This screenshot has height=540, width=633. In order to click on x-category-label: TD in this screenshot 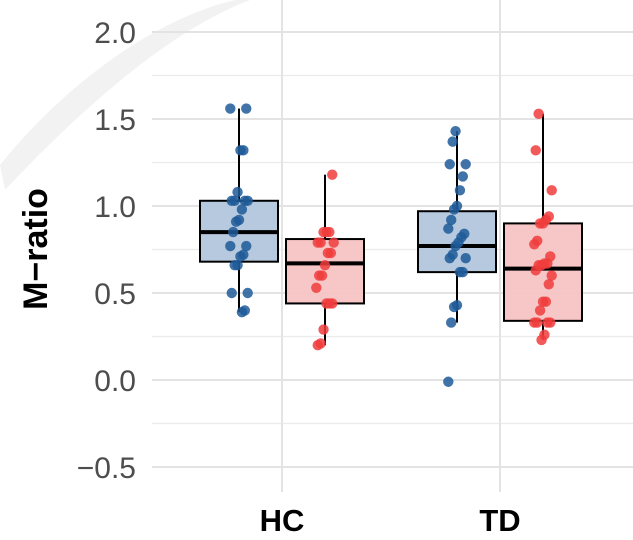, I will do `click(499, 520)`.